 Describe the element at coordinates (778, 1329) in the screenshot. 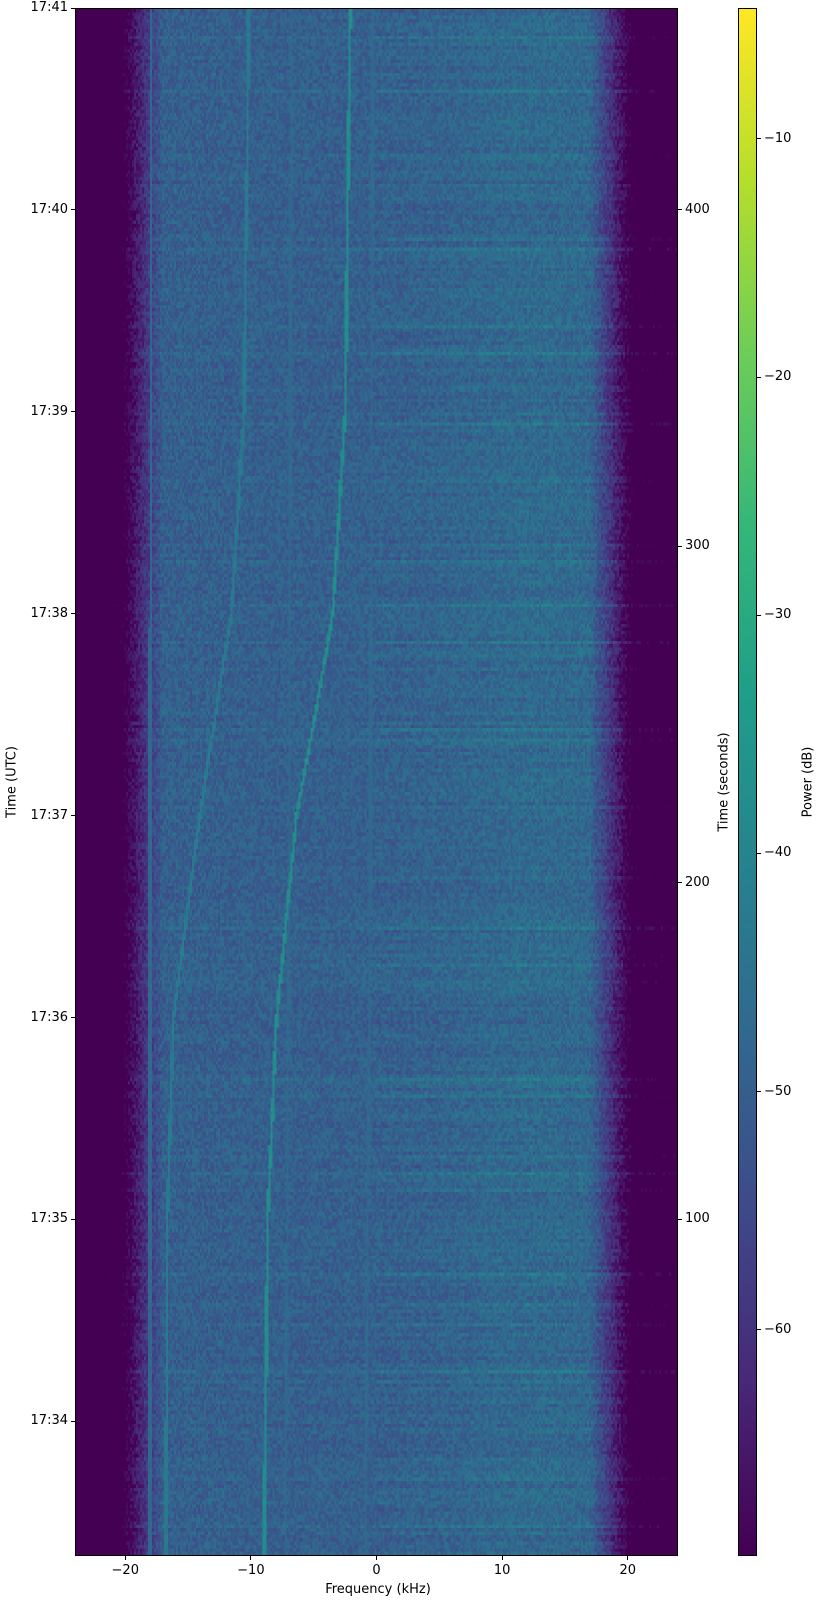

I see `colorbar-tick-label: −60` at that location.